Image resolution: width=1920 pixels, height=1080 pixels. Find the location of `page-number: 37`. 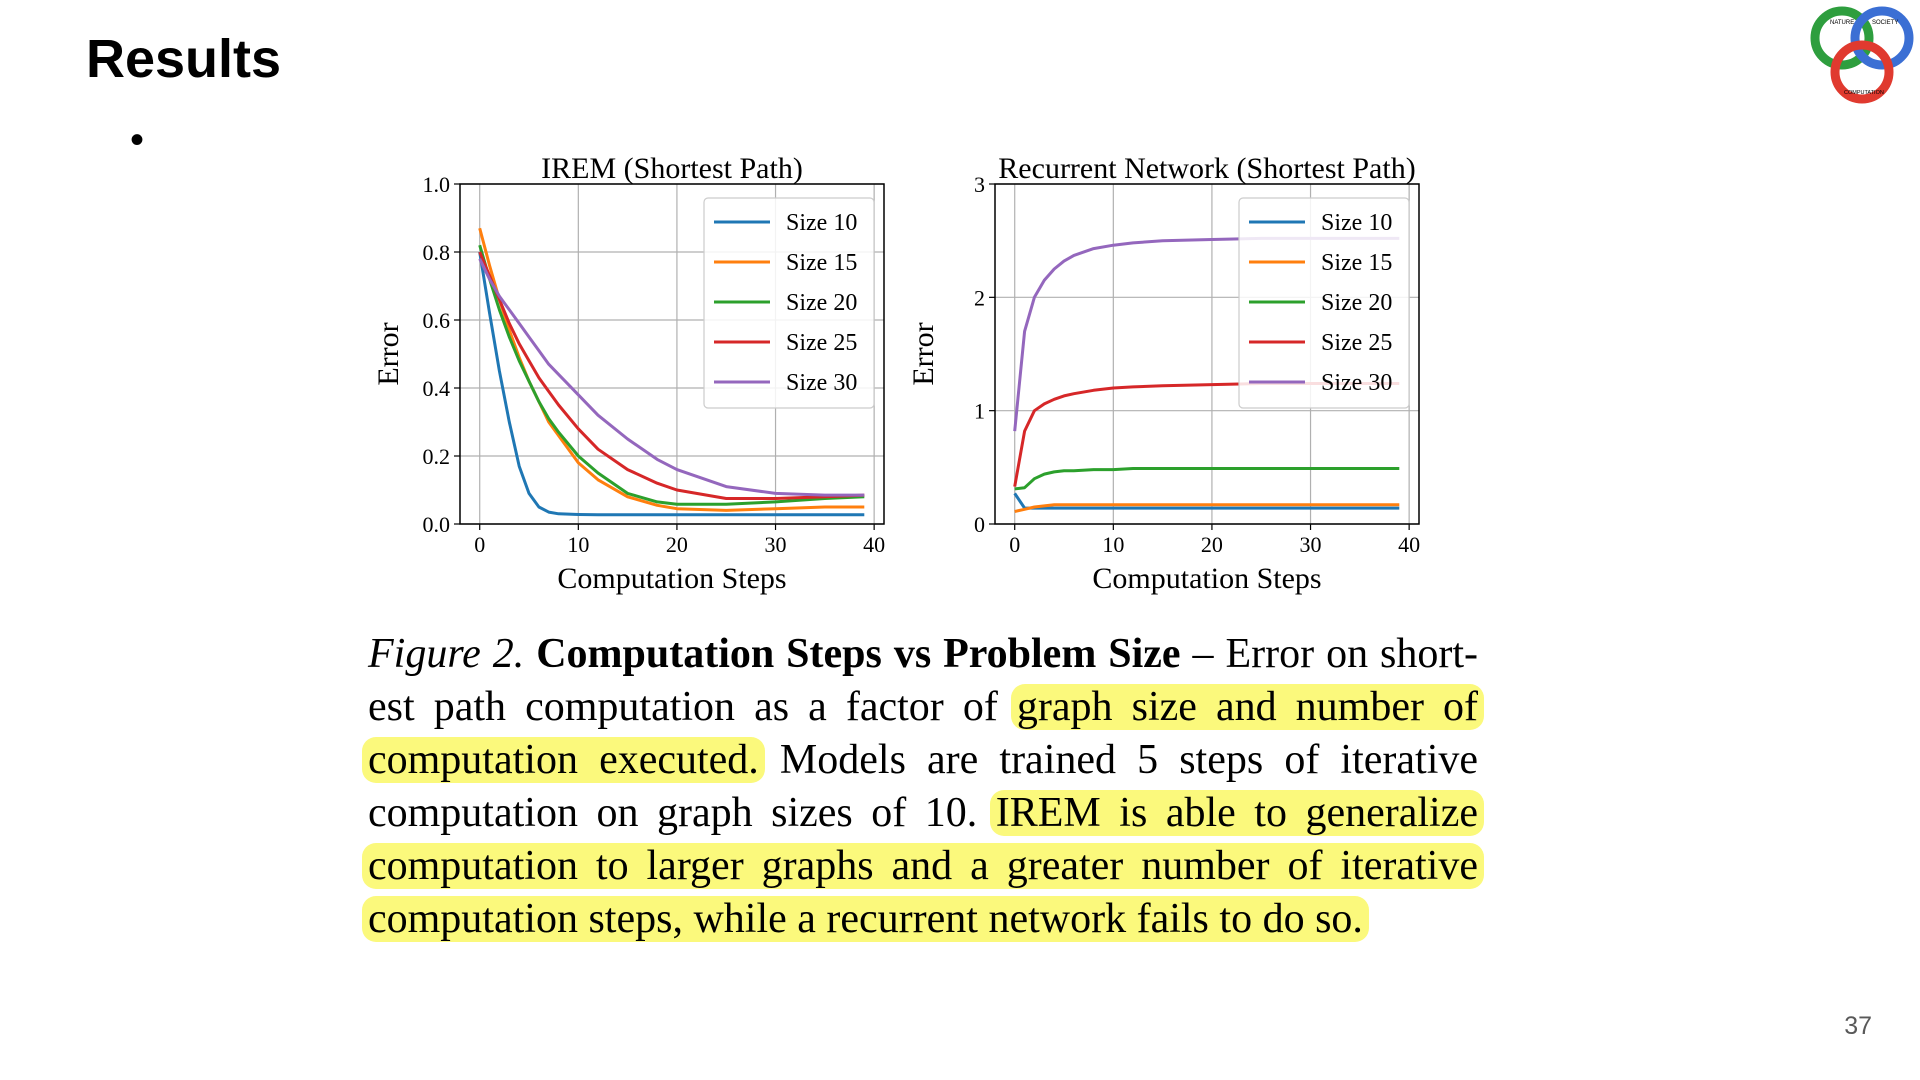

page-number: 37 is located at coordinates (1858, 1026).